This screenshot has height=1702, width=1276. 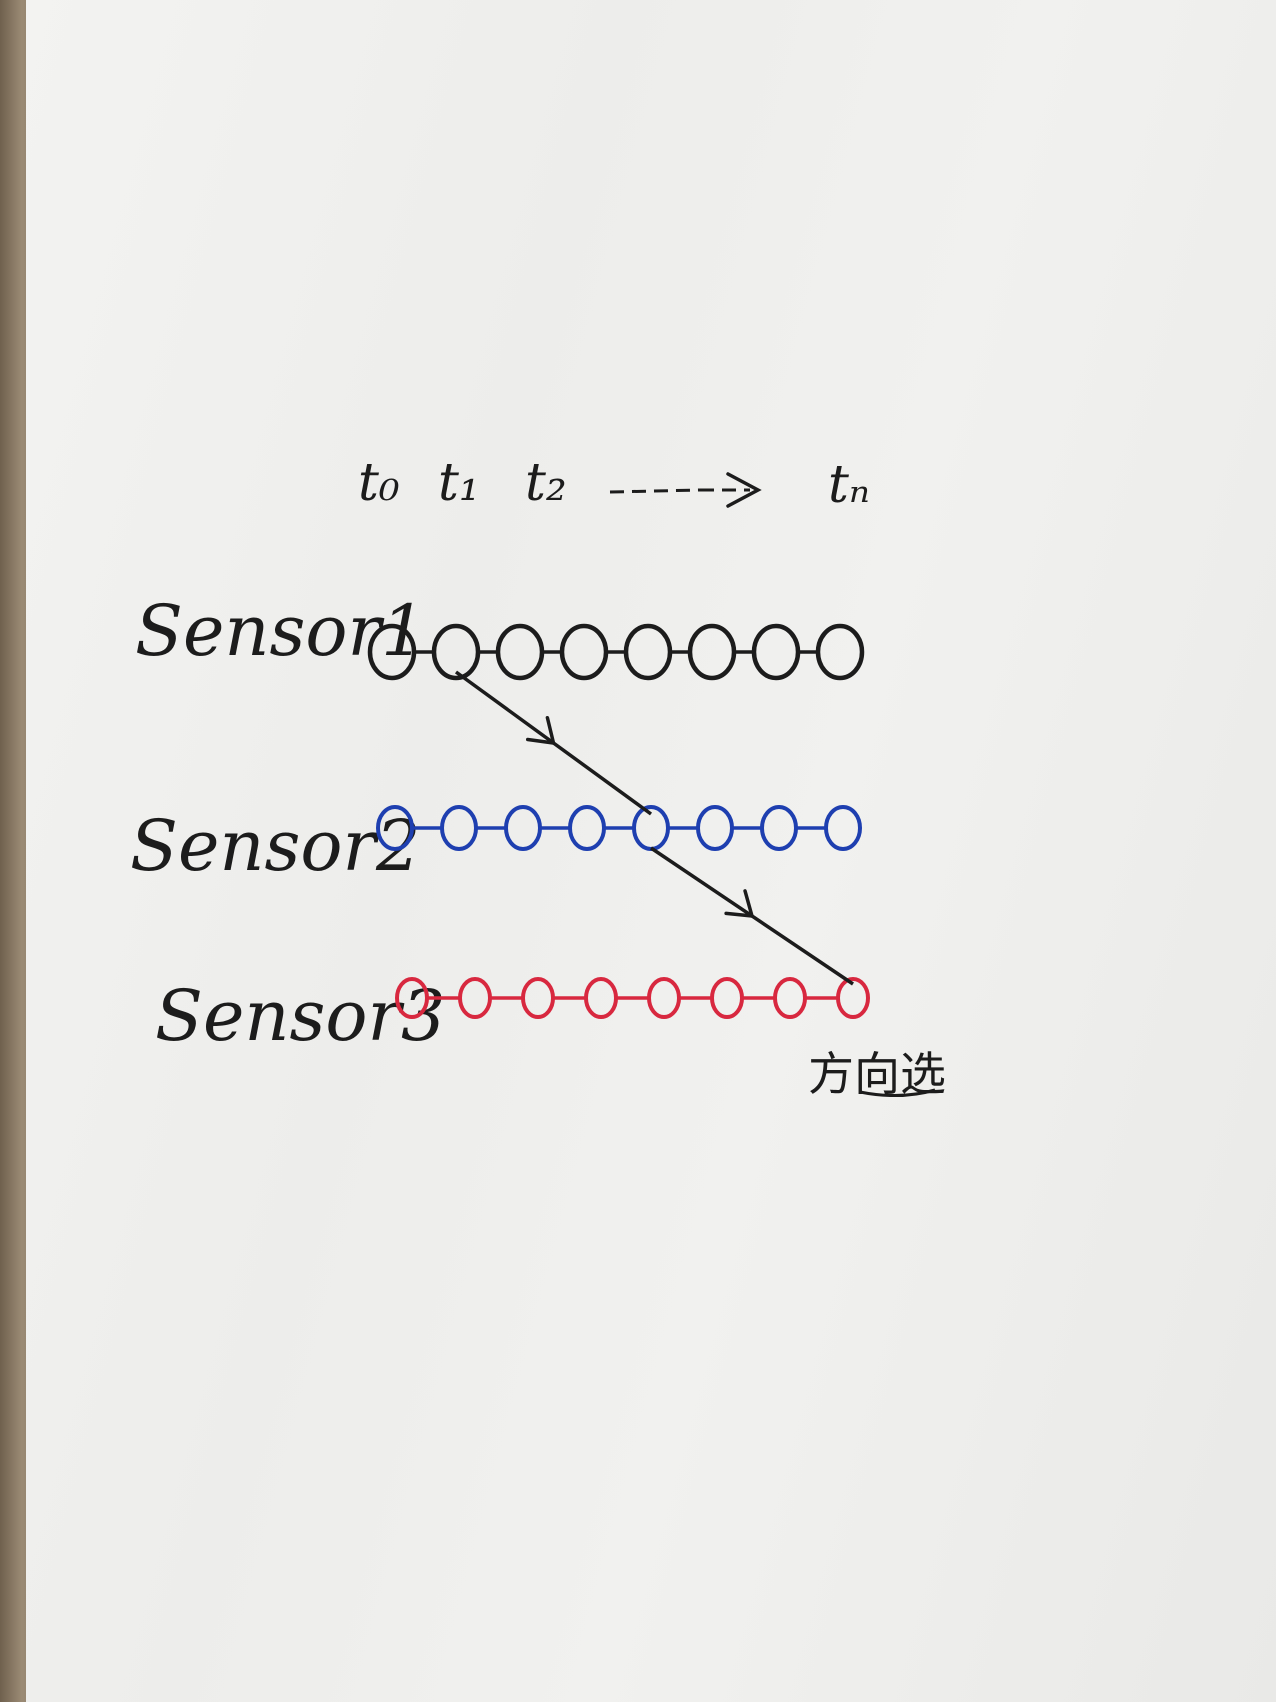 I want to click on time-label-t0: t₀, so click(x=379, y=483).